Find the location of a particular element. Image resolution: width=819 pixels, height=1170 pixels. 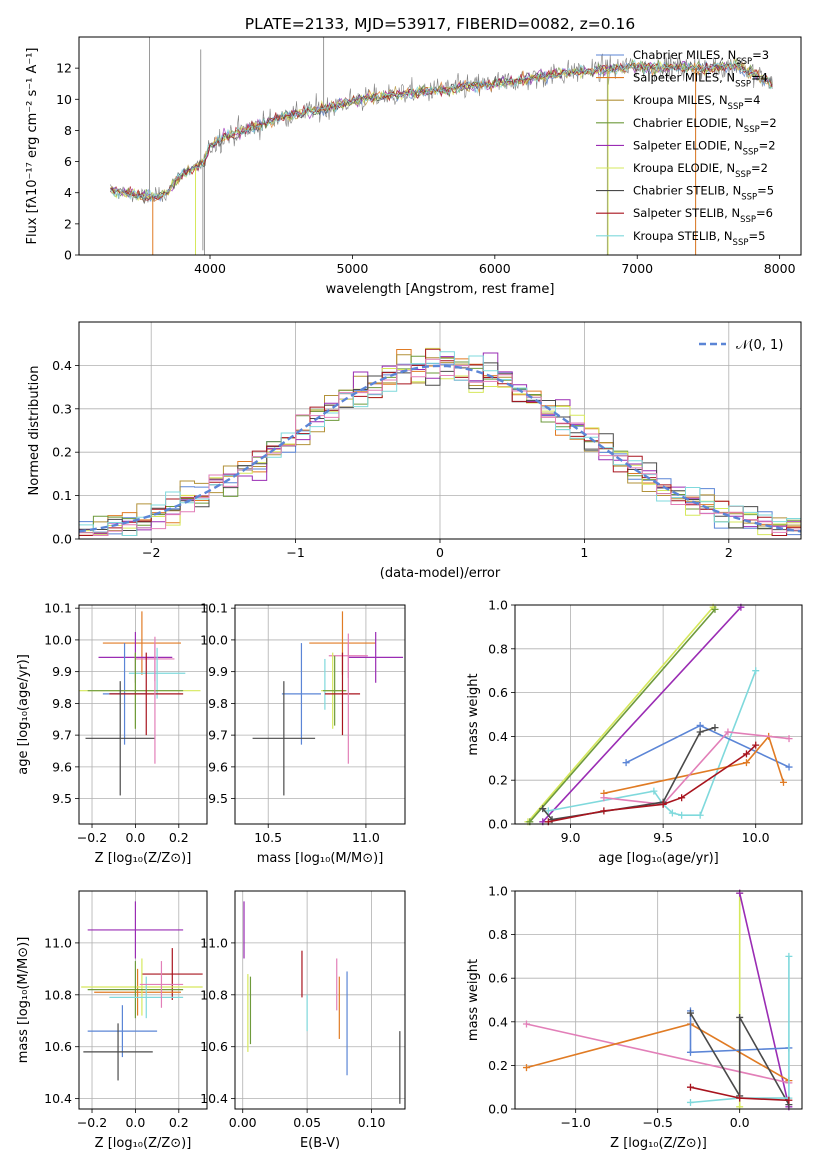

legend-entry: Chabrier MILES, NSSP=3 is located at coordinates (701, 57).